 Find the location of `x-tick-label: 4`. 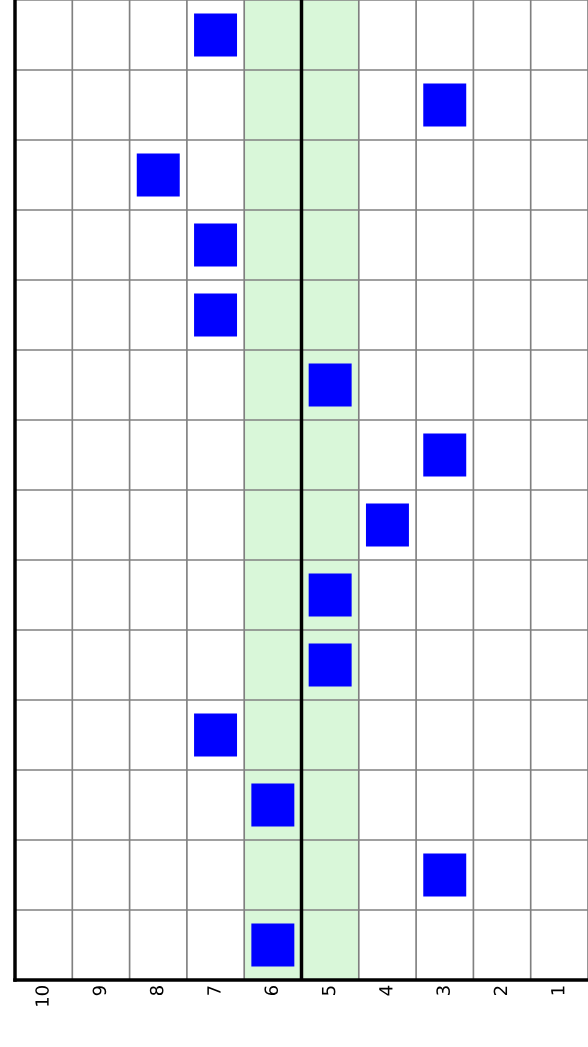

x-tick-label: 4 is located at coordinates (386, 990).